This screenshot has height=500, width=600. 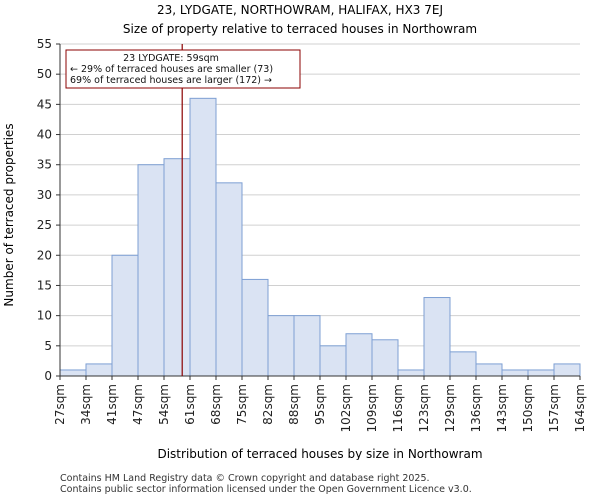 What do you see at coordinates (44, 44) in the screenshot?
I see `y-tick-label: 55` at bounding box center [44, 44].